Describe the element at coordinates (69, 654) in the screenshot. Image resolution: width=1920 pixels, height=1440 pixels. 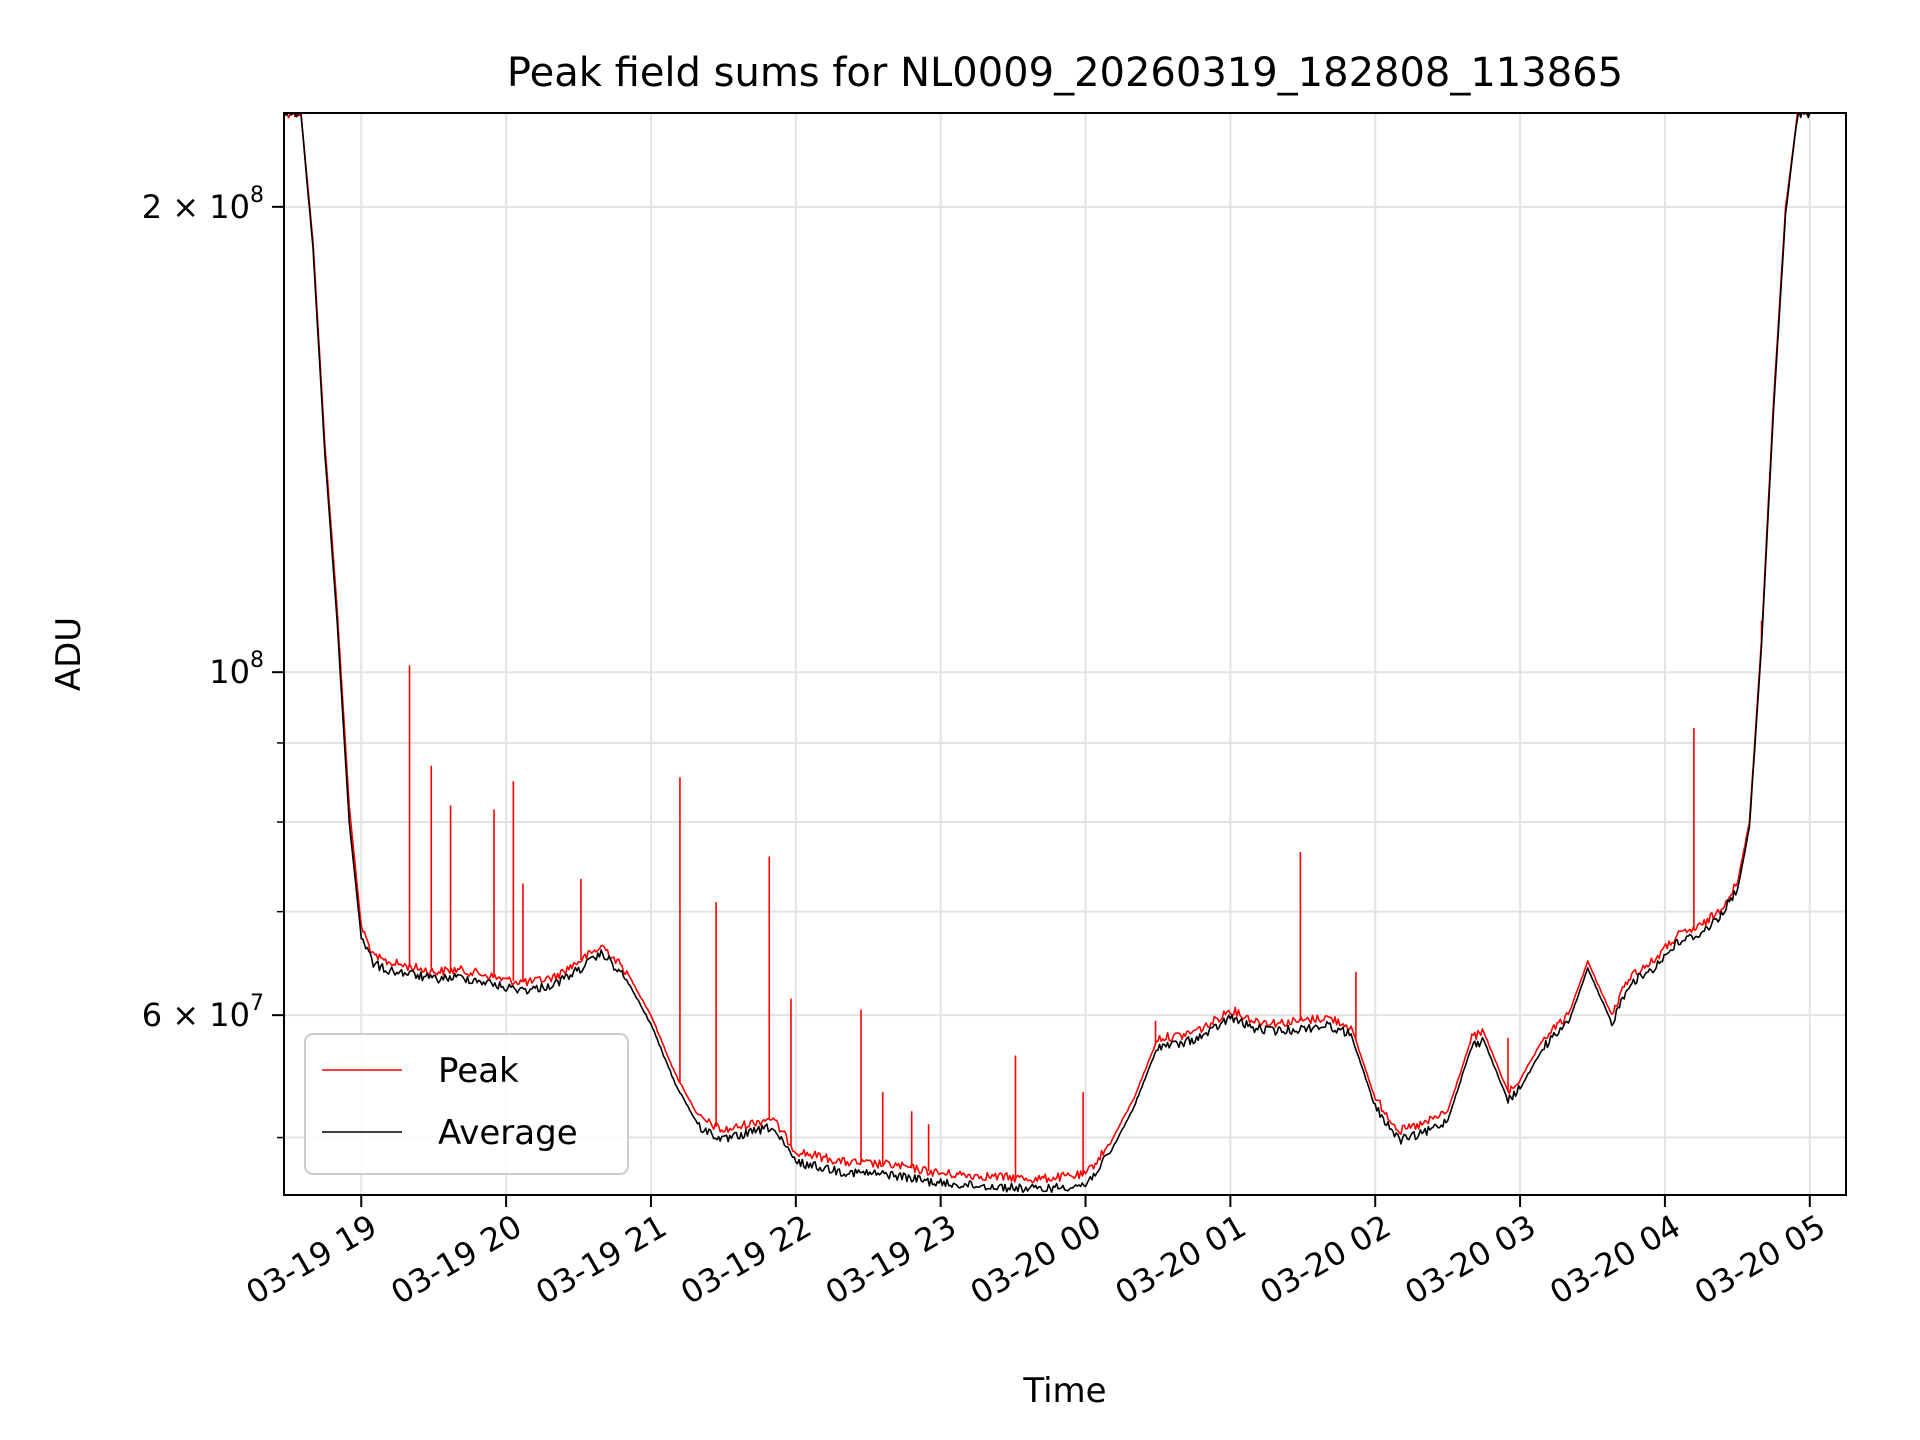
I see `y-axis-label: ADU` at that location.